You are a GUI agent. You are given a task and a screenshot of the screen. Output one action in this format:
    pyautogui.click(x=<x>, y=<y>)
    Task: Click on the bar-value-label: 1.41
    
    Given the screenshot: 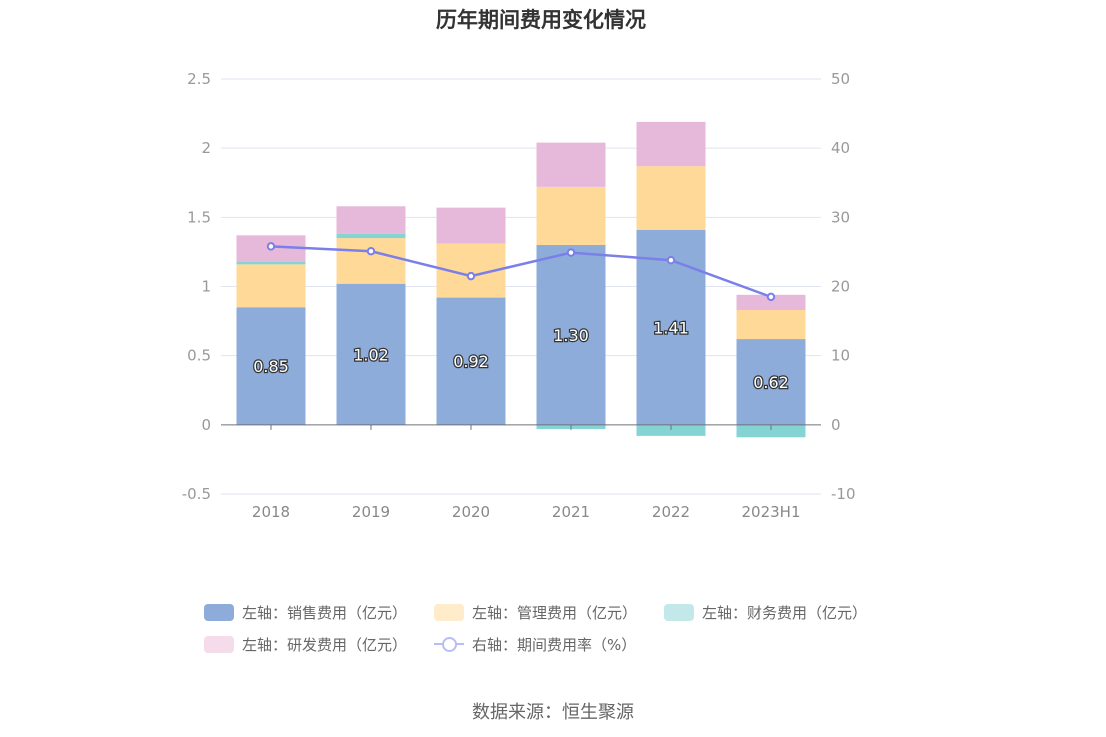 What is the action you would take?
    pyautogui.click(x=671, y=327)
    